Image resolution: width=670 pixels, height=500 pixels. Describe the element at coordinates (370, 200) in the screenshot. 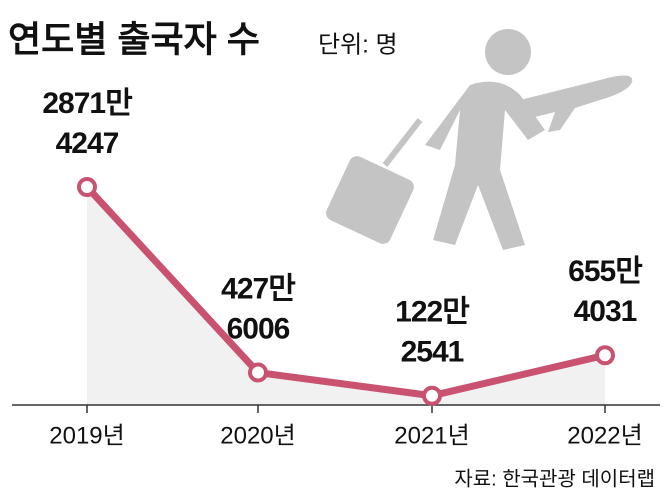

I see `icon-suitcase` at that location.